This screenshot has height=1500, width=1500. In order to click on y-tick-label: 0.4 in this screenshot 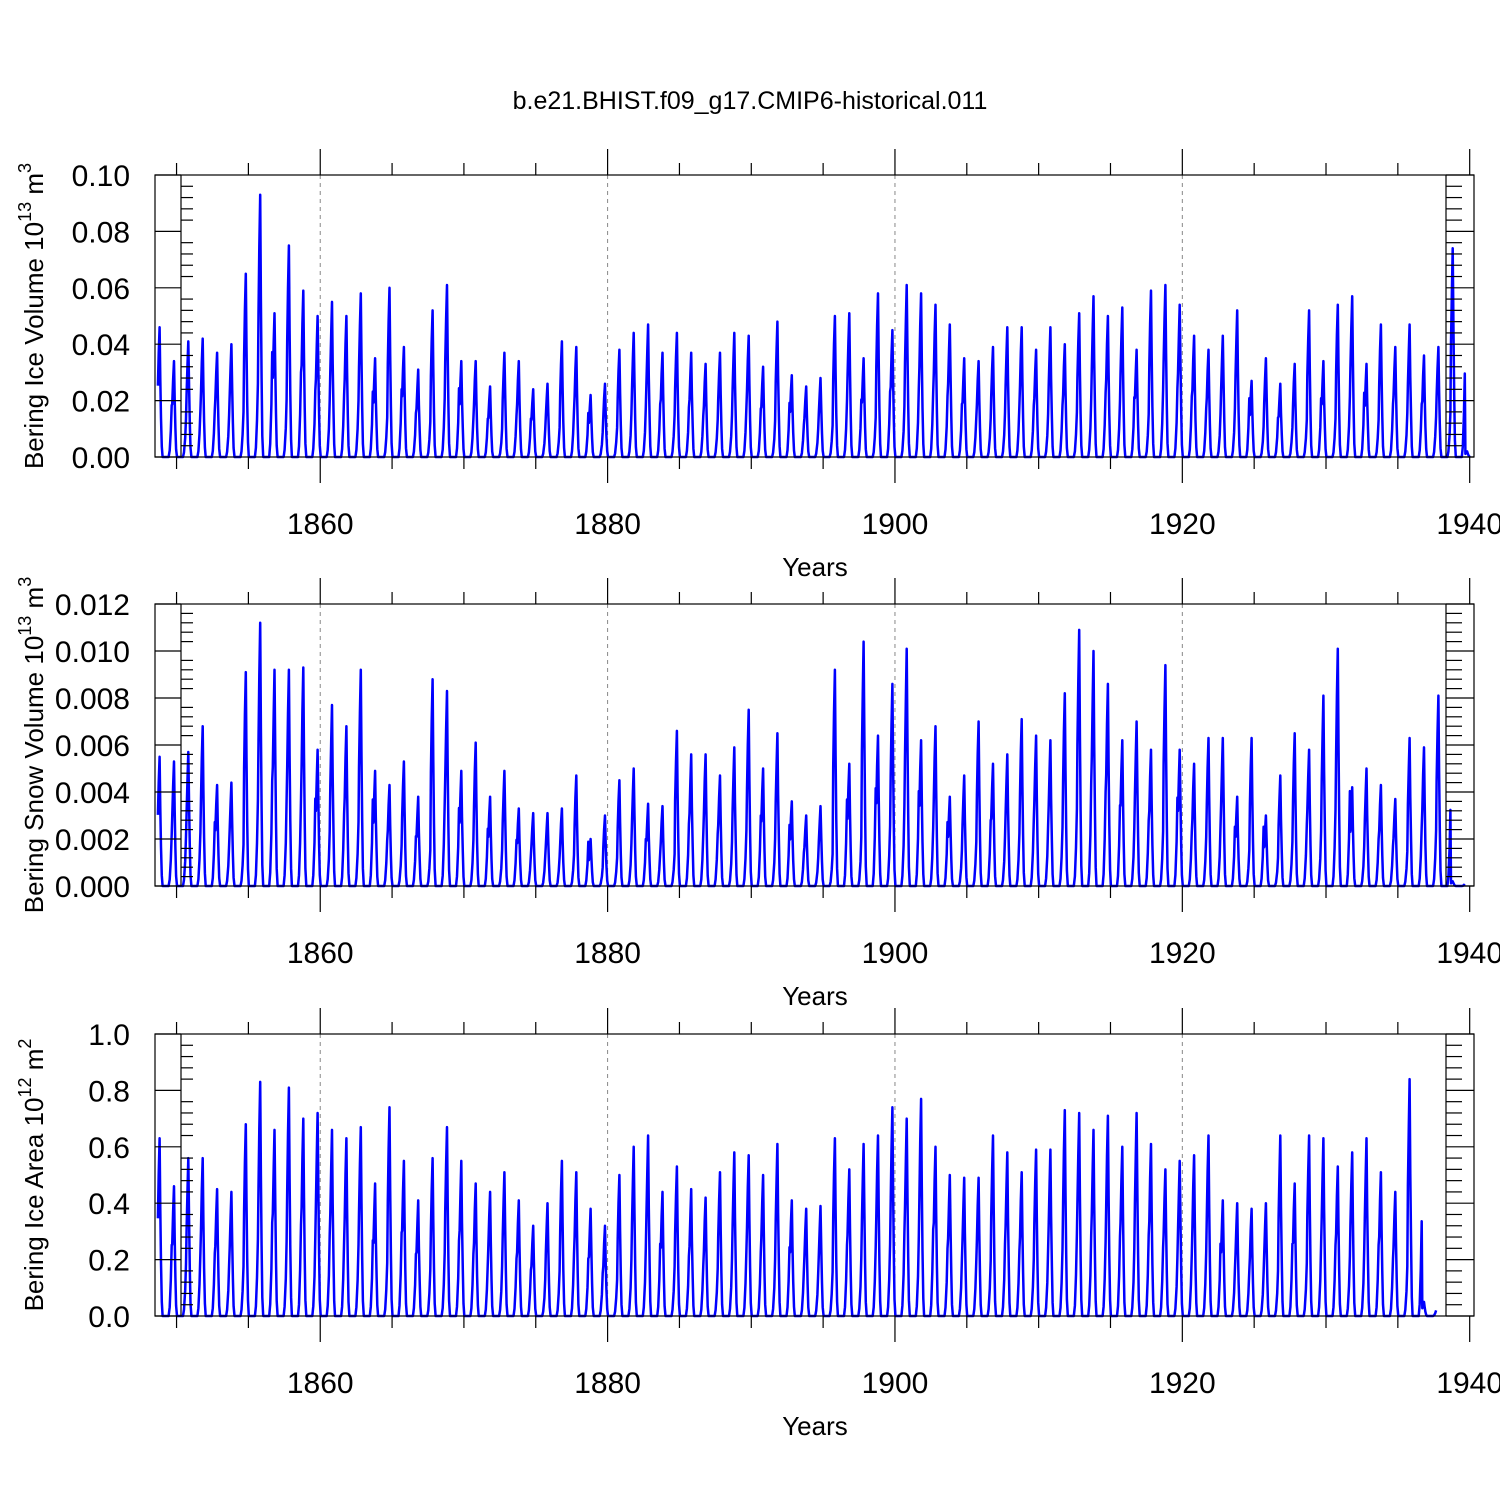, I will do `click(109, 1204)`.